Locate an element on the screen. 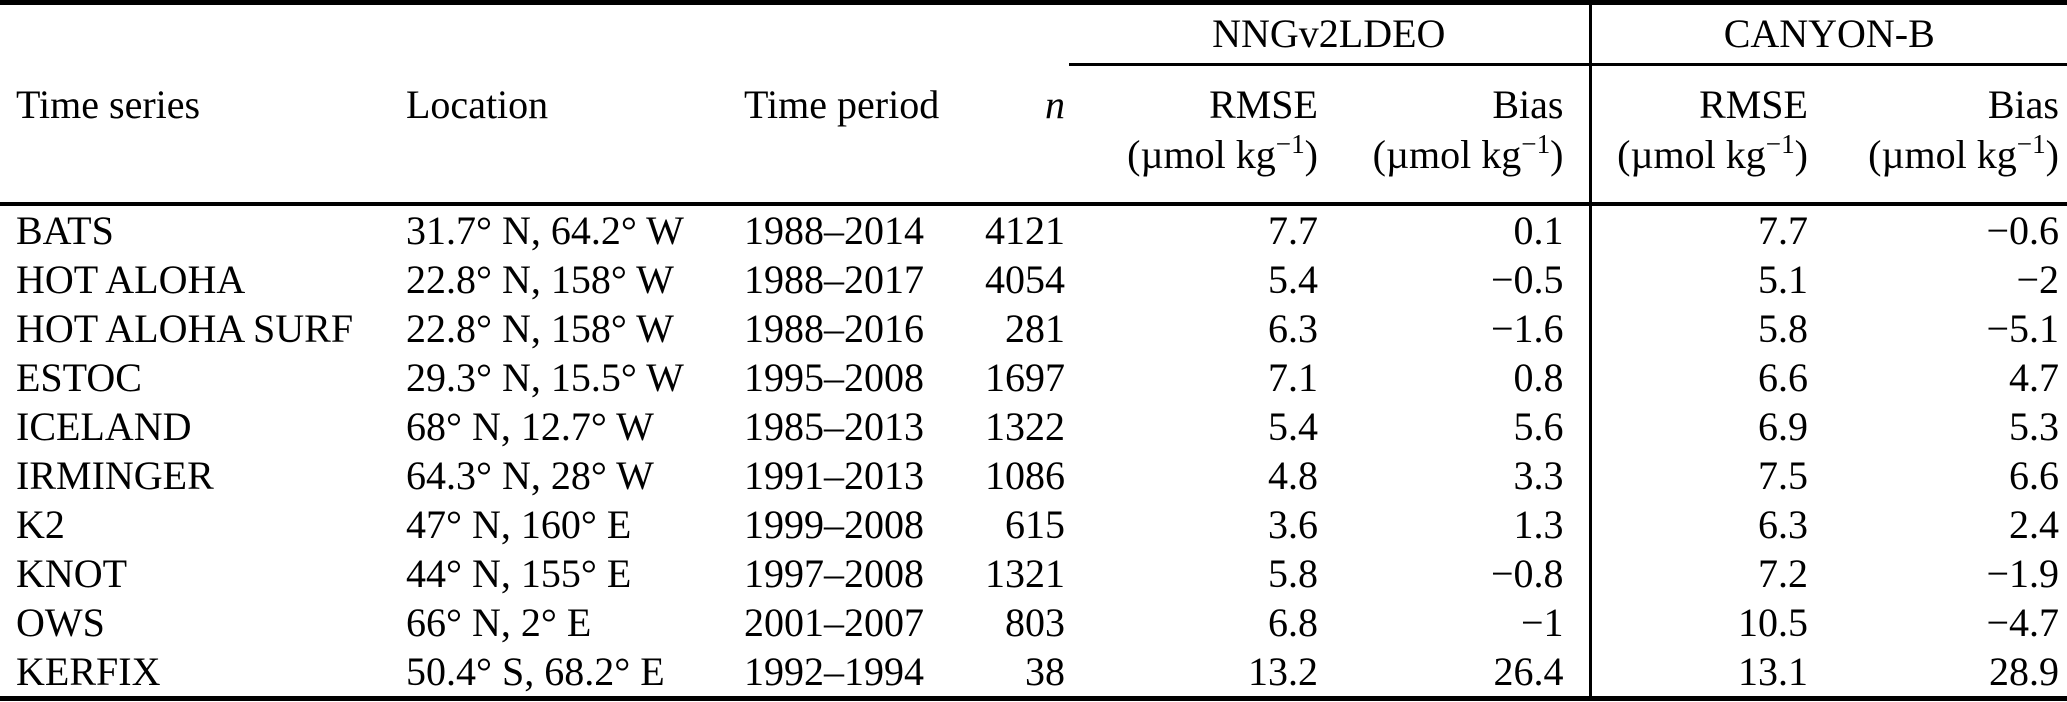  cell-n: 615 is located at coordinates (1035, 524).